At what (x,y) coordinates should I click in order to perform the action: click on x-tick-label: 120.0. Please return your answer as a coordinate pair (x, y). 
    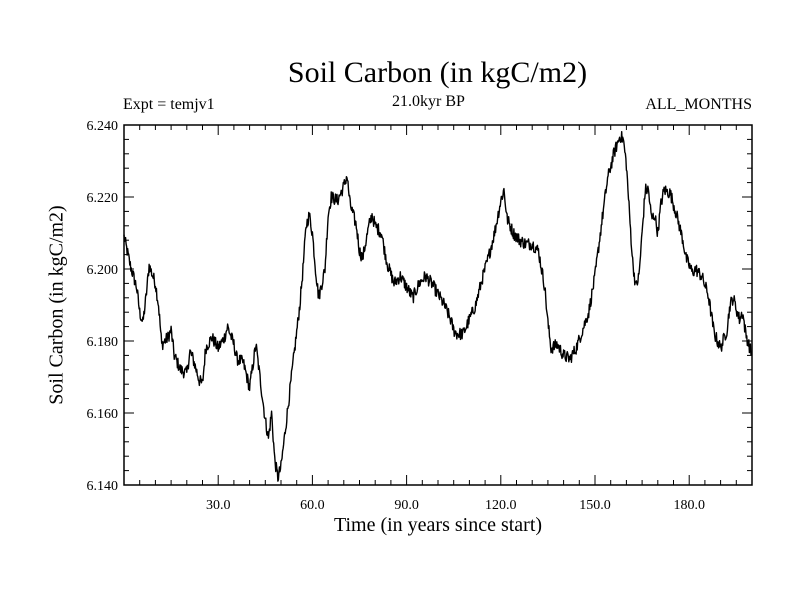
    Looking at the image, I should click on (501, 505).